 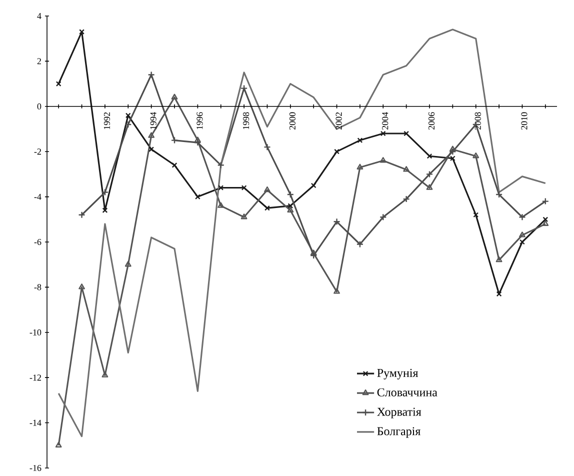 I want to click on y-tick-label: -14, so click(x=36, y=423).